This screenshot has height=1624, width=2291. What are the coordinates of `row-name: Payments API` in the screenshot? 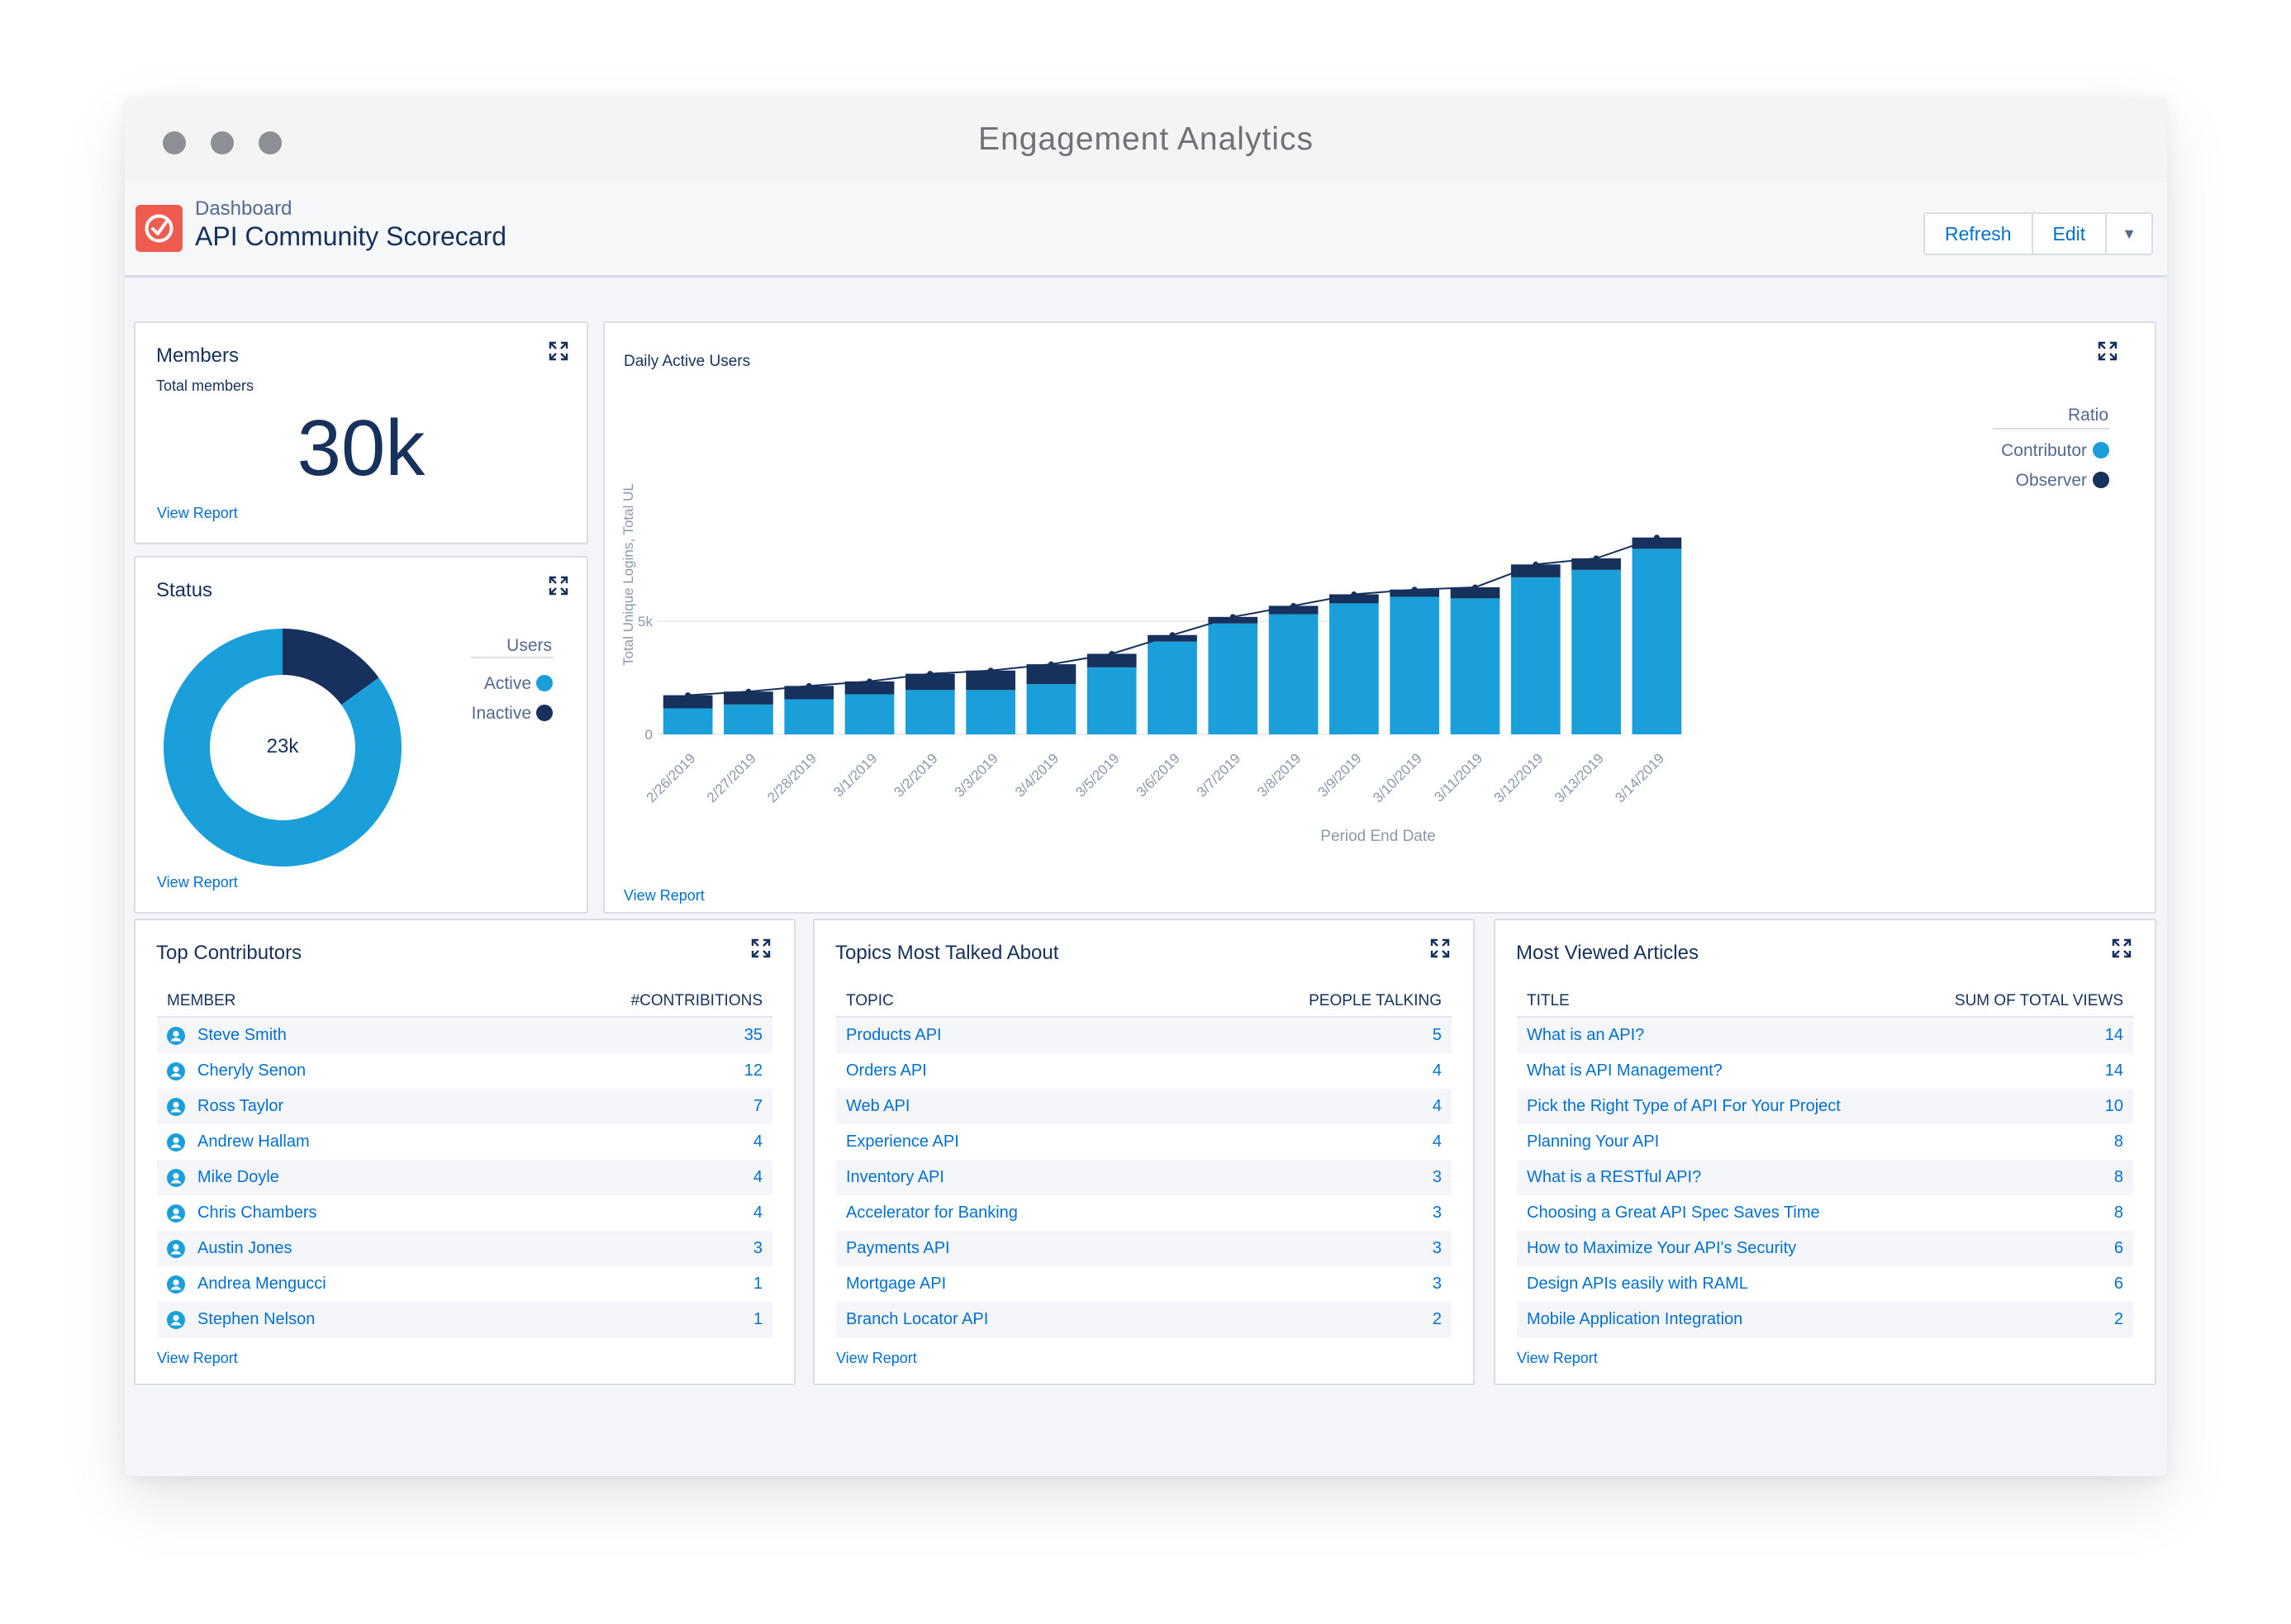 It's located at (898, 1248).